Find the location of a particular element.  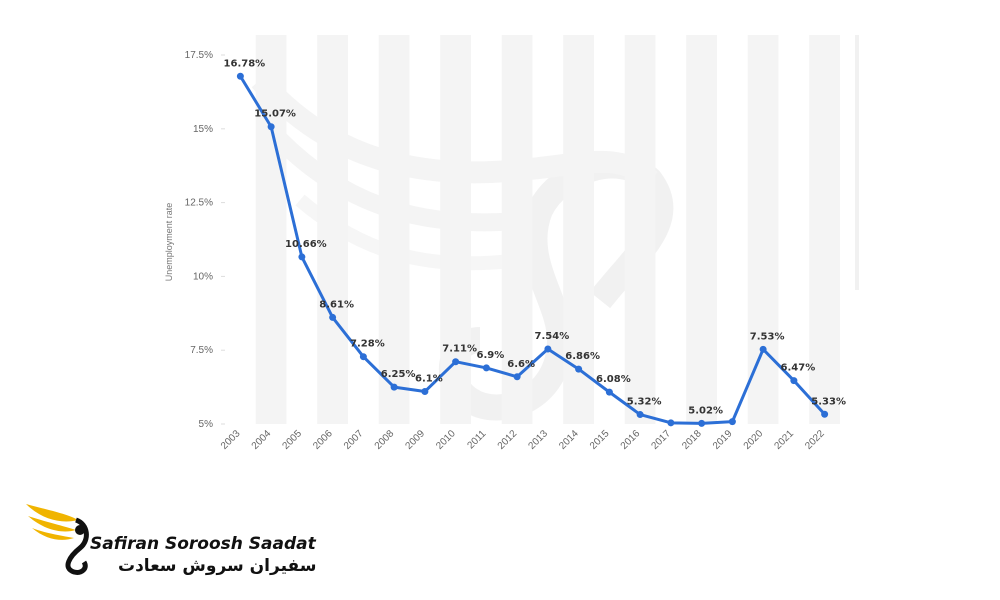

data-label: 8.61% is located at coordinates (336, 304).